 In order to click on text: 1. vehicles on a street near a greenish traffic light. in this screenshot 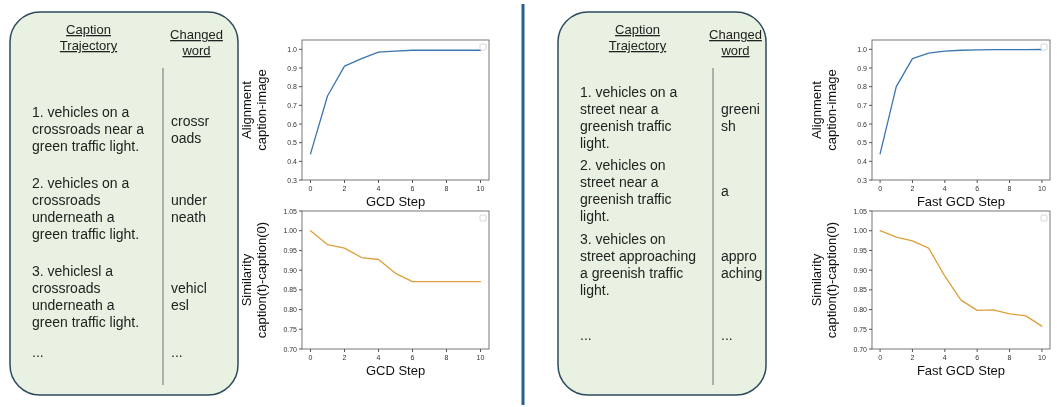, I will do `click(629, 117)`.